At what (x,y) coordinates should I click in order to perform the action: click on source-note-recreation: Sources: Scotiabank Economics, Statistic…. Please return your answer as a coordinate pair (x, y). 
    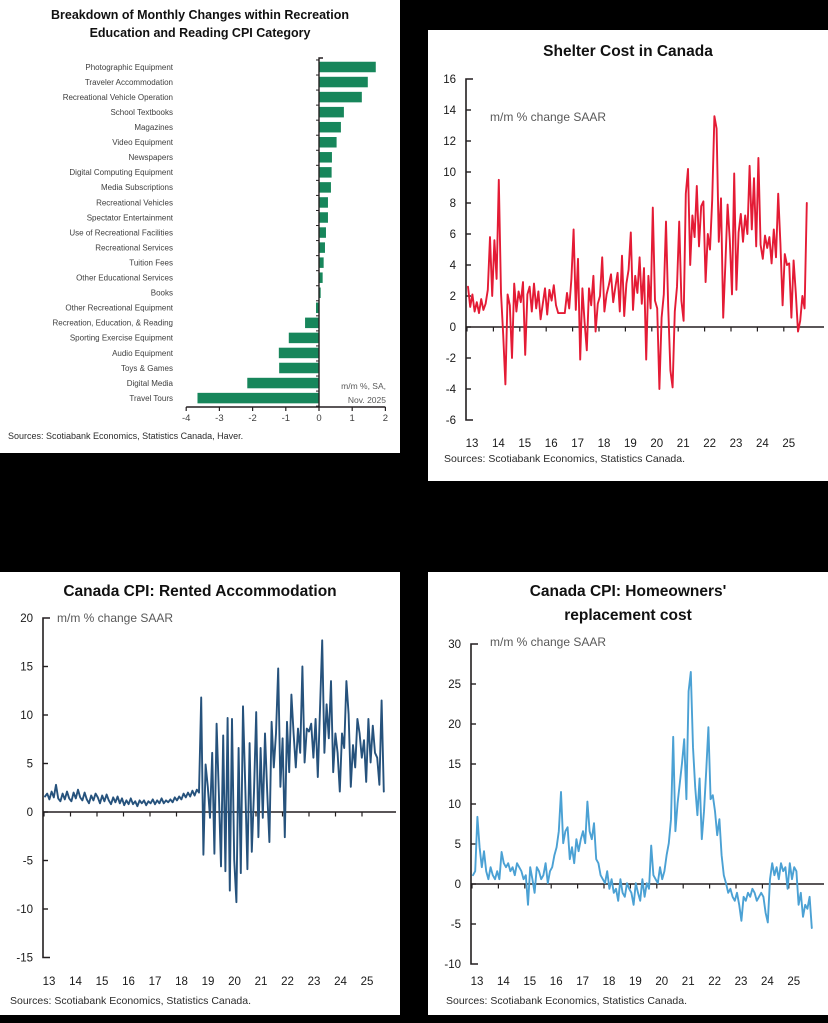
    Looking at the image, I should click on (126, 436).